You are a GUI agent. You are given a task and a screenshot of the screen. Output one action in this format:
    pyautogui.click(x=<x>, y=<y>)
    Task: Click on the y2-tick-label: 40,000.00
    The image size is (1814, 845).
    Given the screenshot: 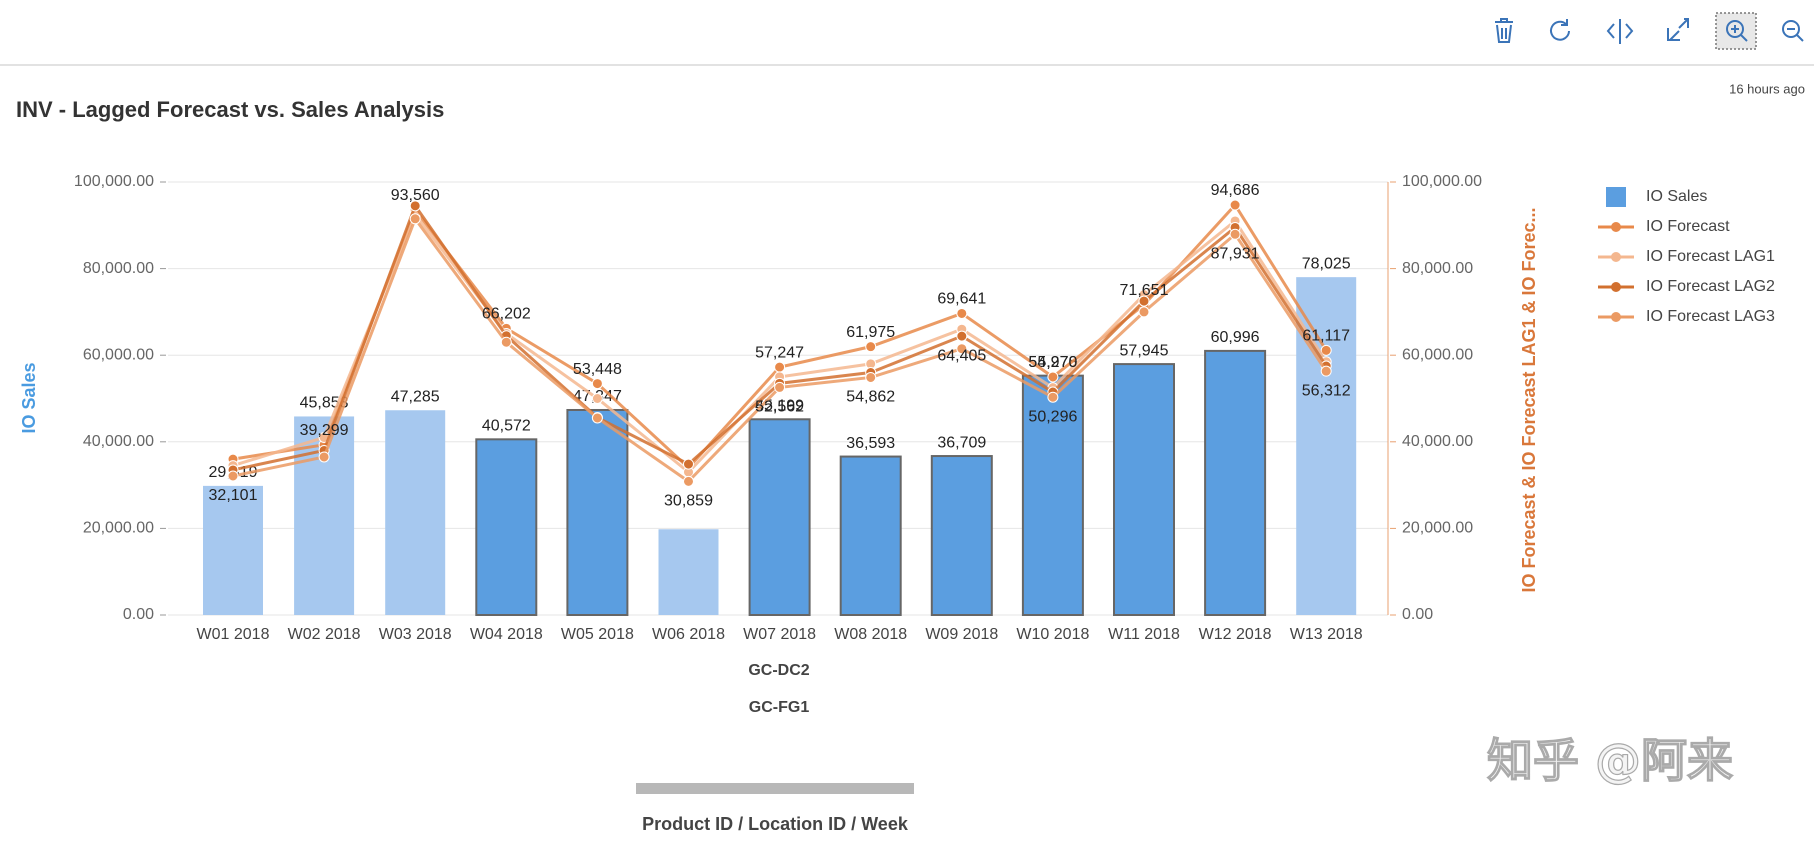 What is the action you would take?
    pyautogui.click(x=1437, y=441)
    